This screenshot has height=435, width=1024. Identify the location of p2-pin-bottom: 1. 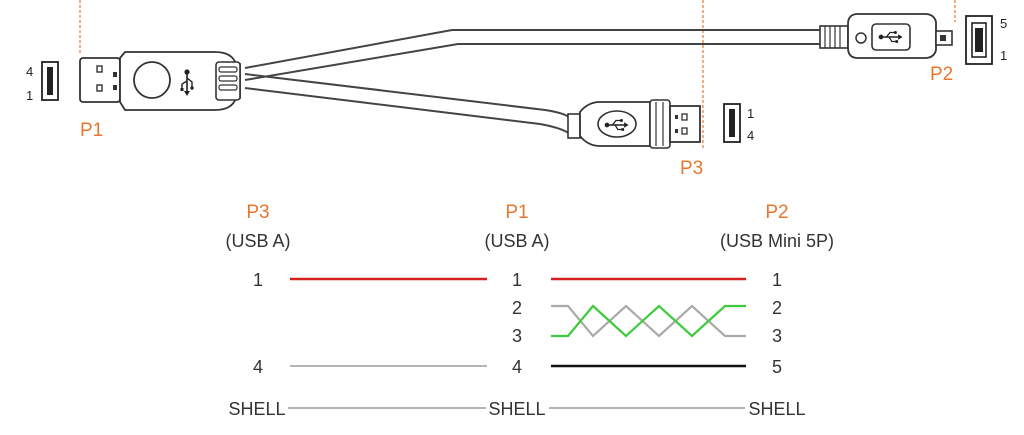
(1003, 55).